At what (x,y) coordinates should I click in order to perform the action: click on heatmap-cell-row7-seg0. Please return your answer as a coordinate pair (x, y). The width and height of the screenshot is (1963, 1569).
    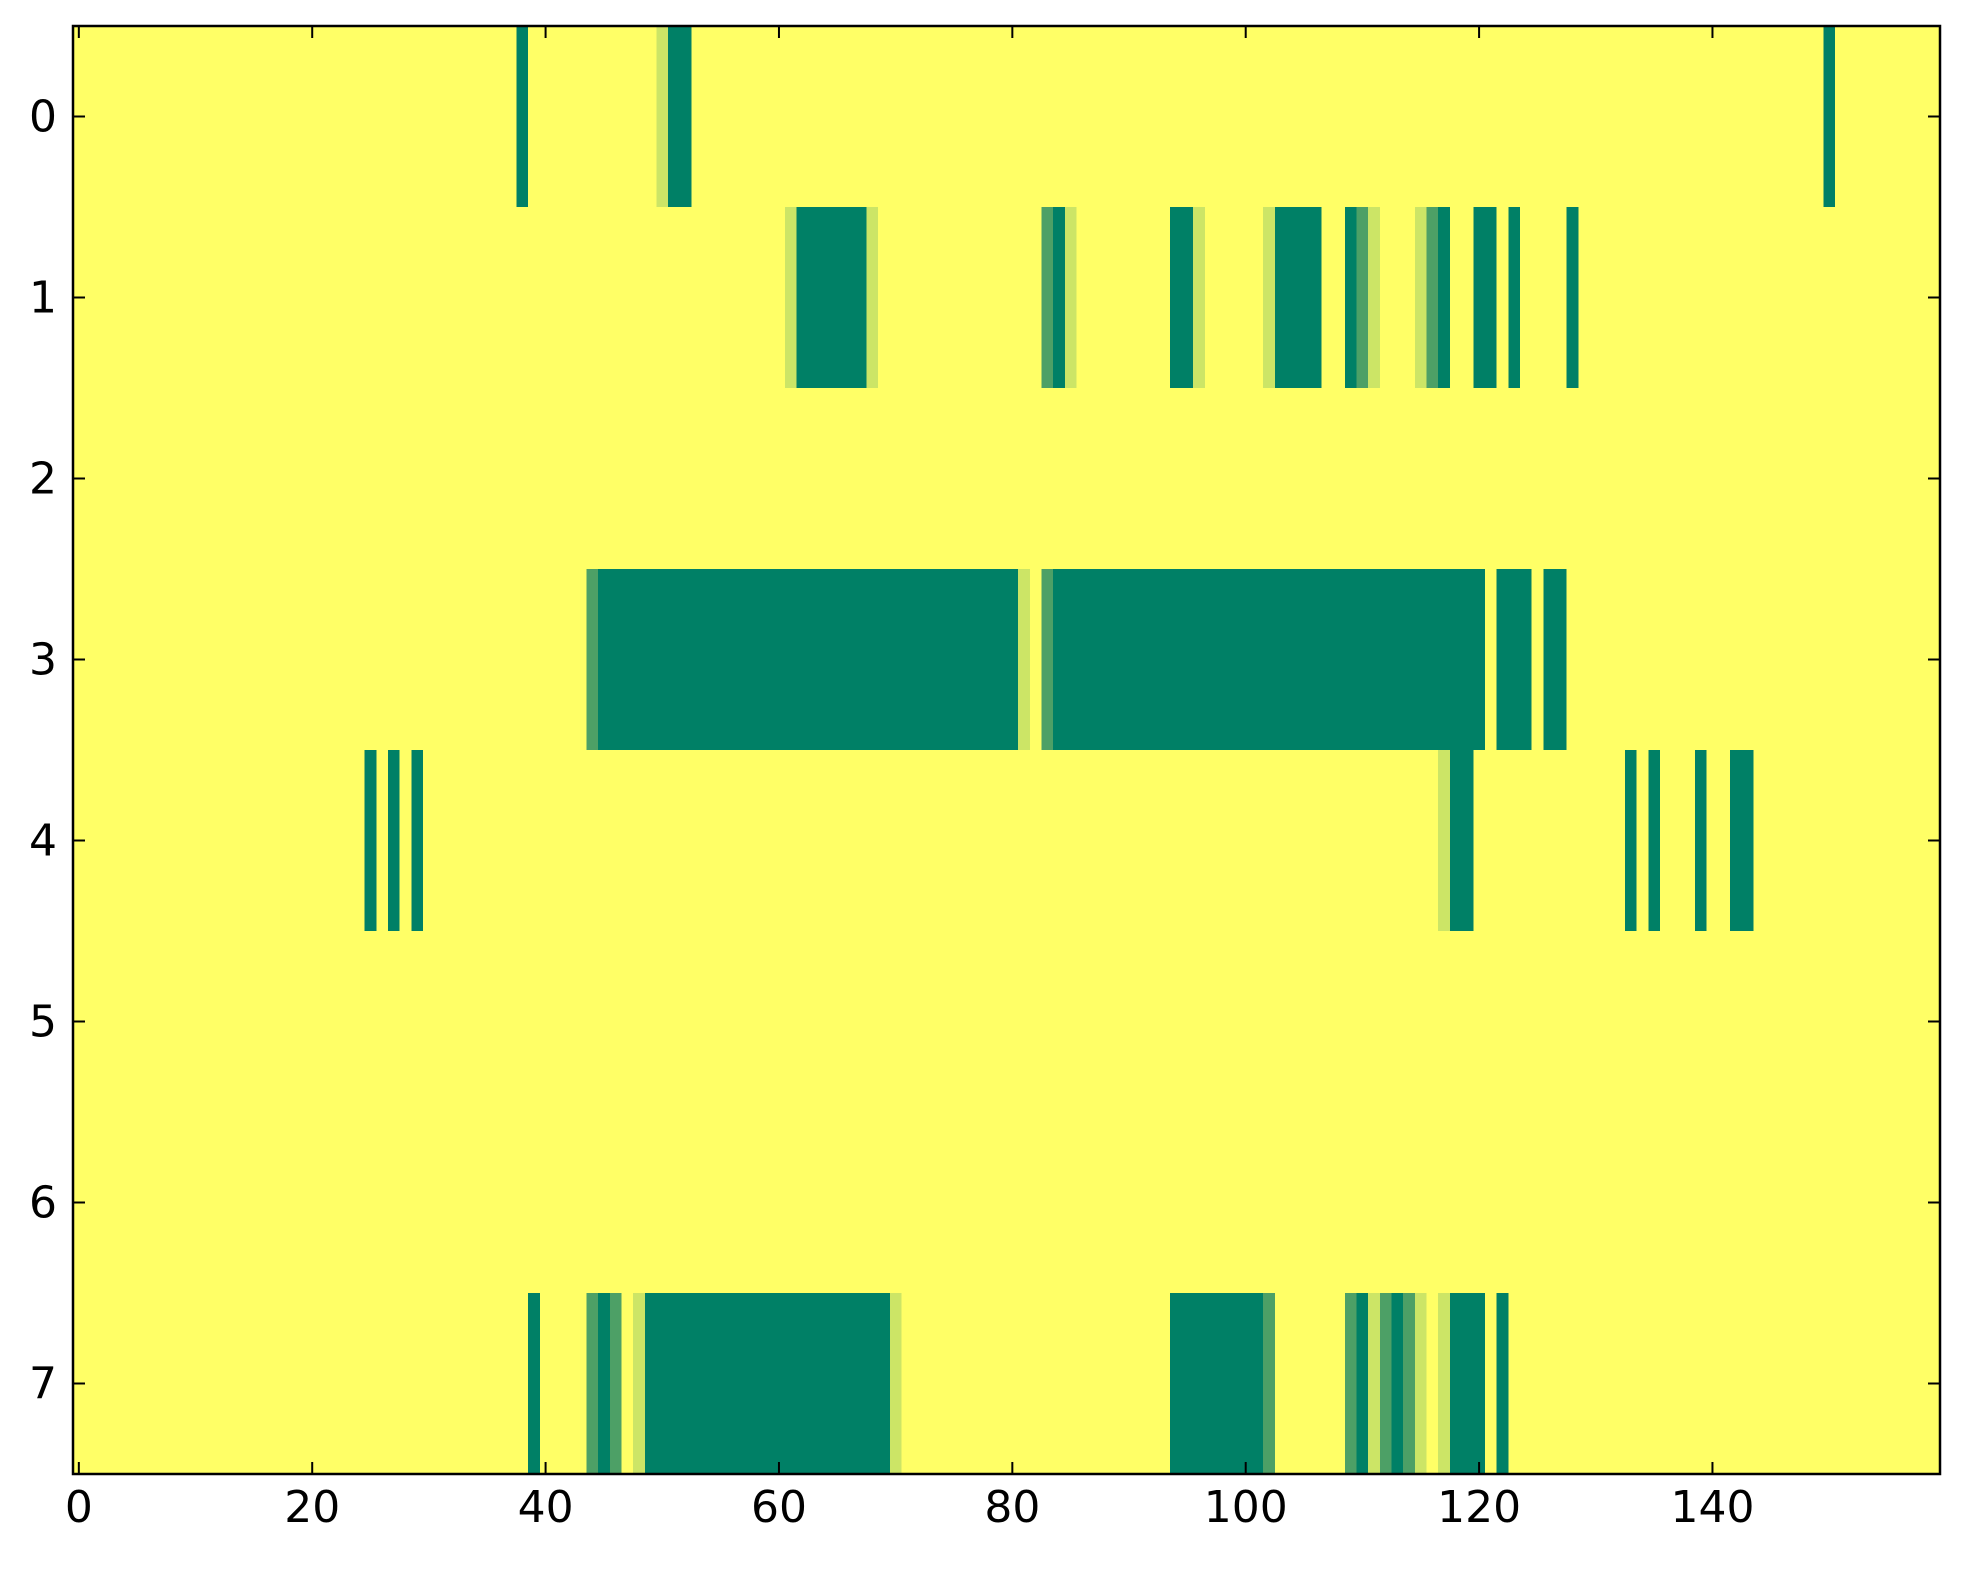
    Looking at the image, I should click on (534, 1383).